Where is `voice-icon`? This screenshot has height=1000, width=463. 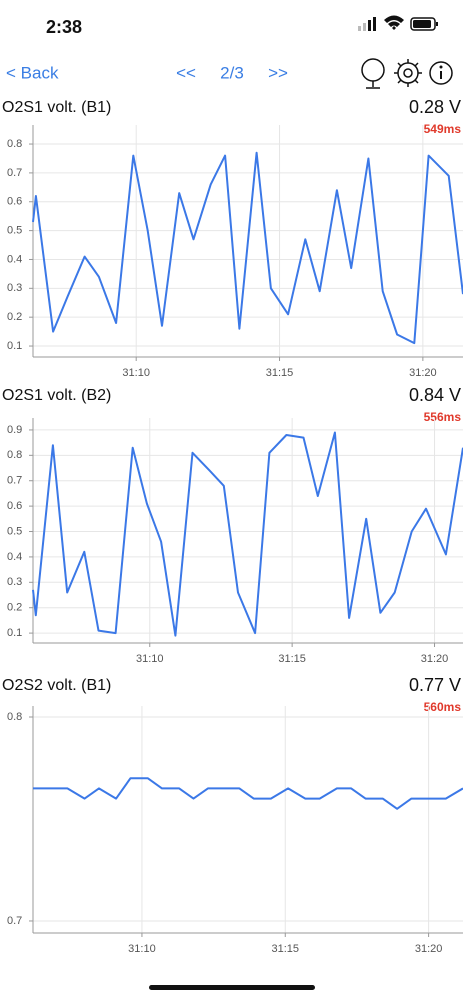
voice-icon is located at coordinates (373, 73).